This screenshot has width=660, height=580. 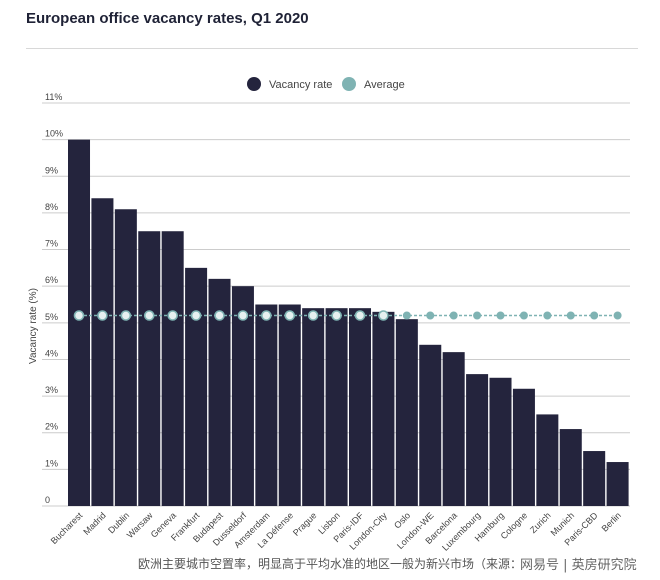 I want to click on chart-title: European office vacancy rates, Q1 2020, so click(x=167, y=18).